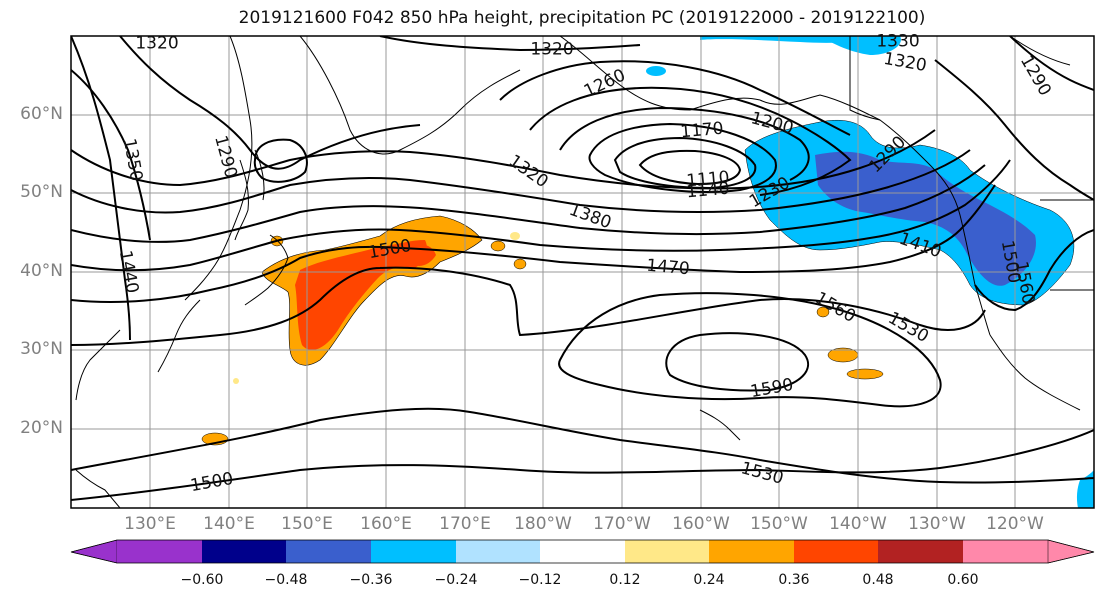 The height and width of the screenshot is (601, 1105). I want to click on colorbar-tick-label: −0.48, so click(286, 580).